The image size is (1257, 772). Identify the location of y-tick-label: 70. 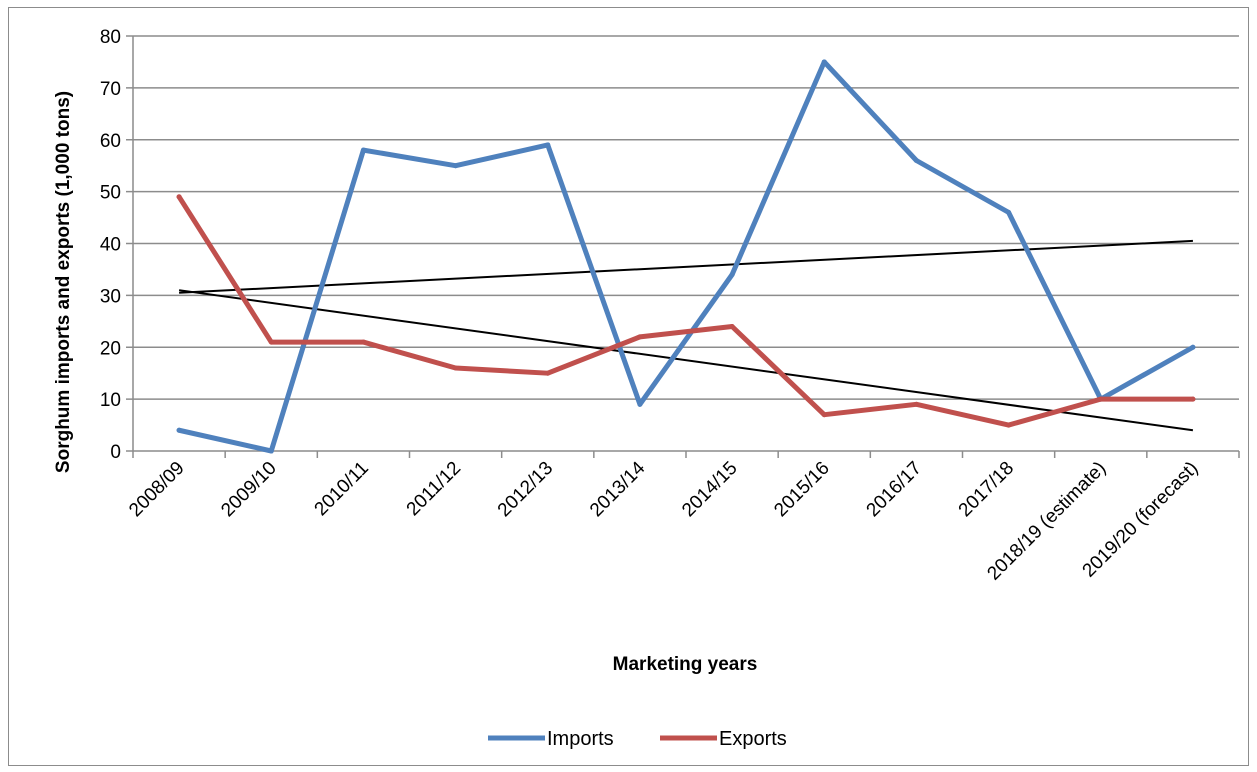
(110, 89).